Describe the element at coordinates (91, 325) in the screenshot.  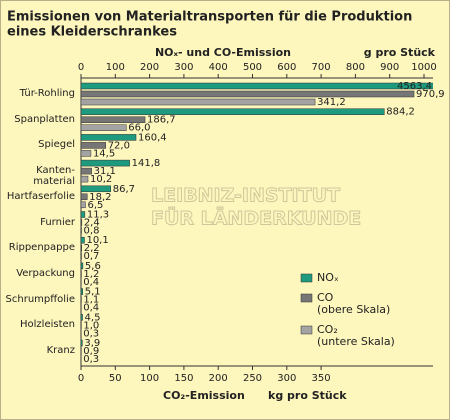
I see `value-label: 1,0` at that location.